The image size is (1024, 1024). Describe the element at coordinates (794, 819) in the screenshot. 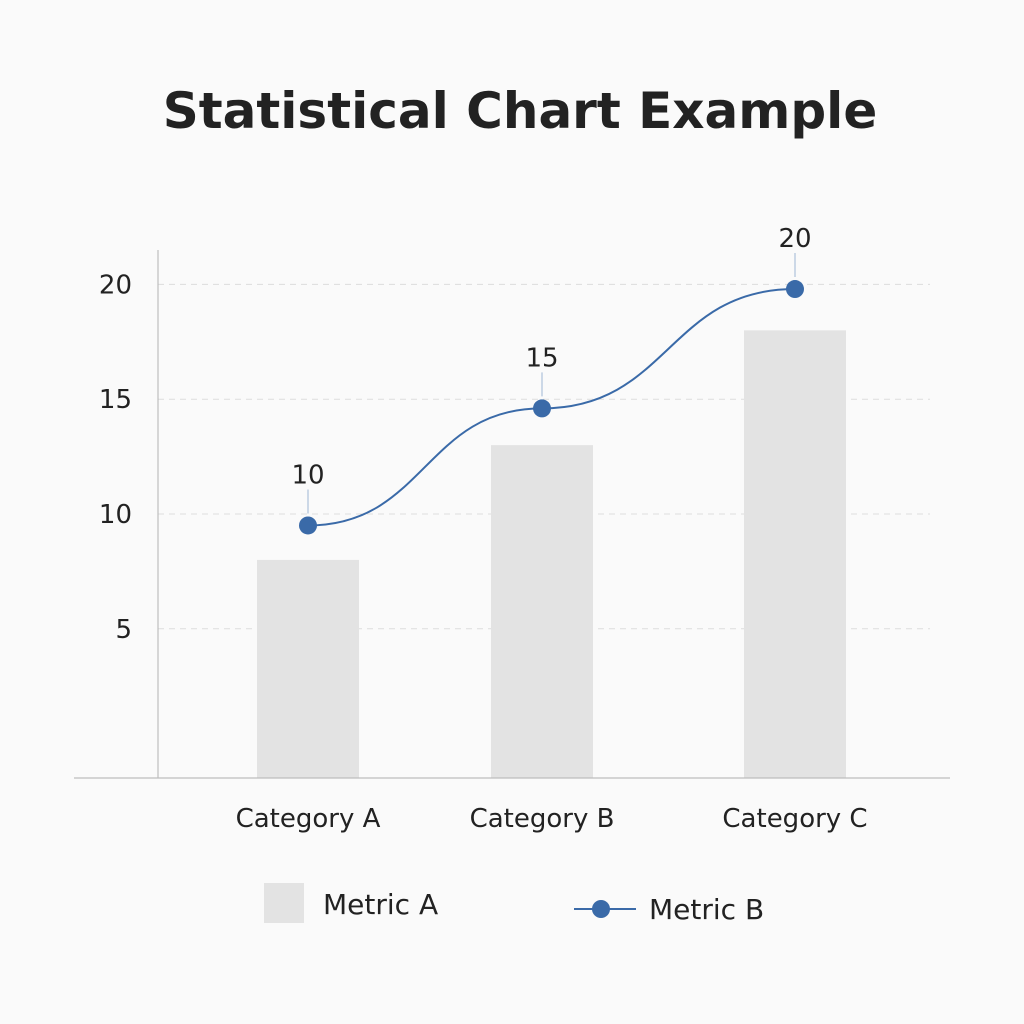

I see `x-tick-label: Category C` at that location.